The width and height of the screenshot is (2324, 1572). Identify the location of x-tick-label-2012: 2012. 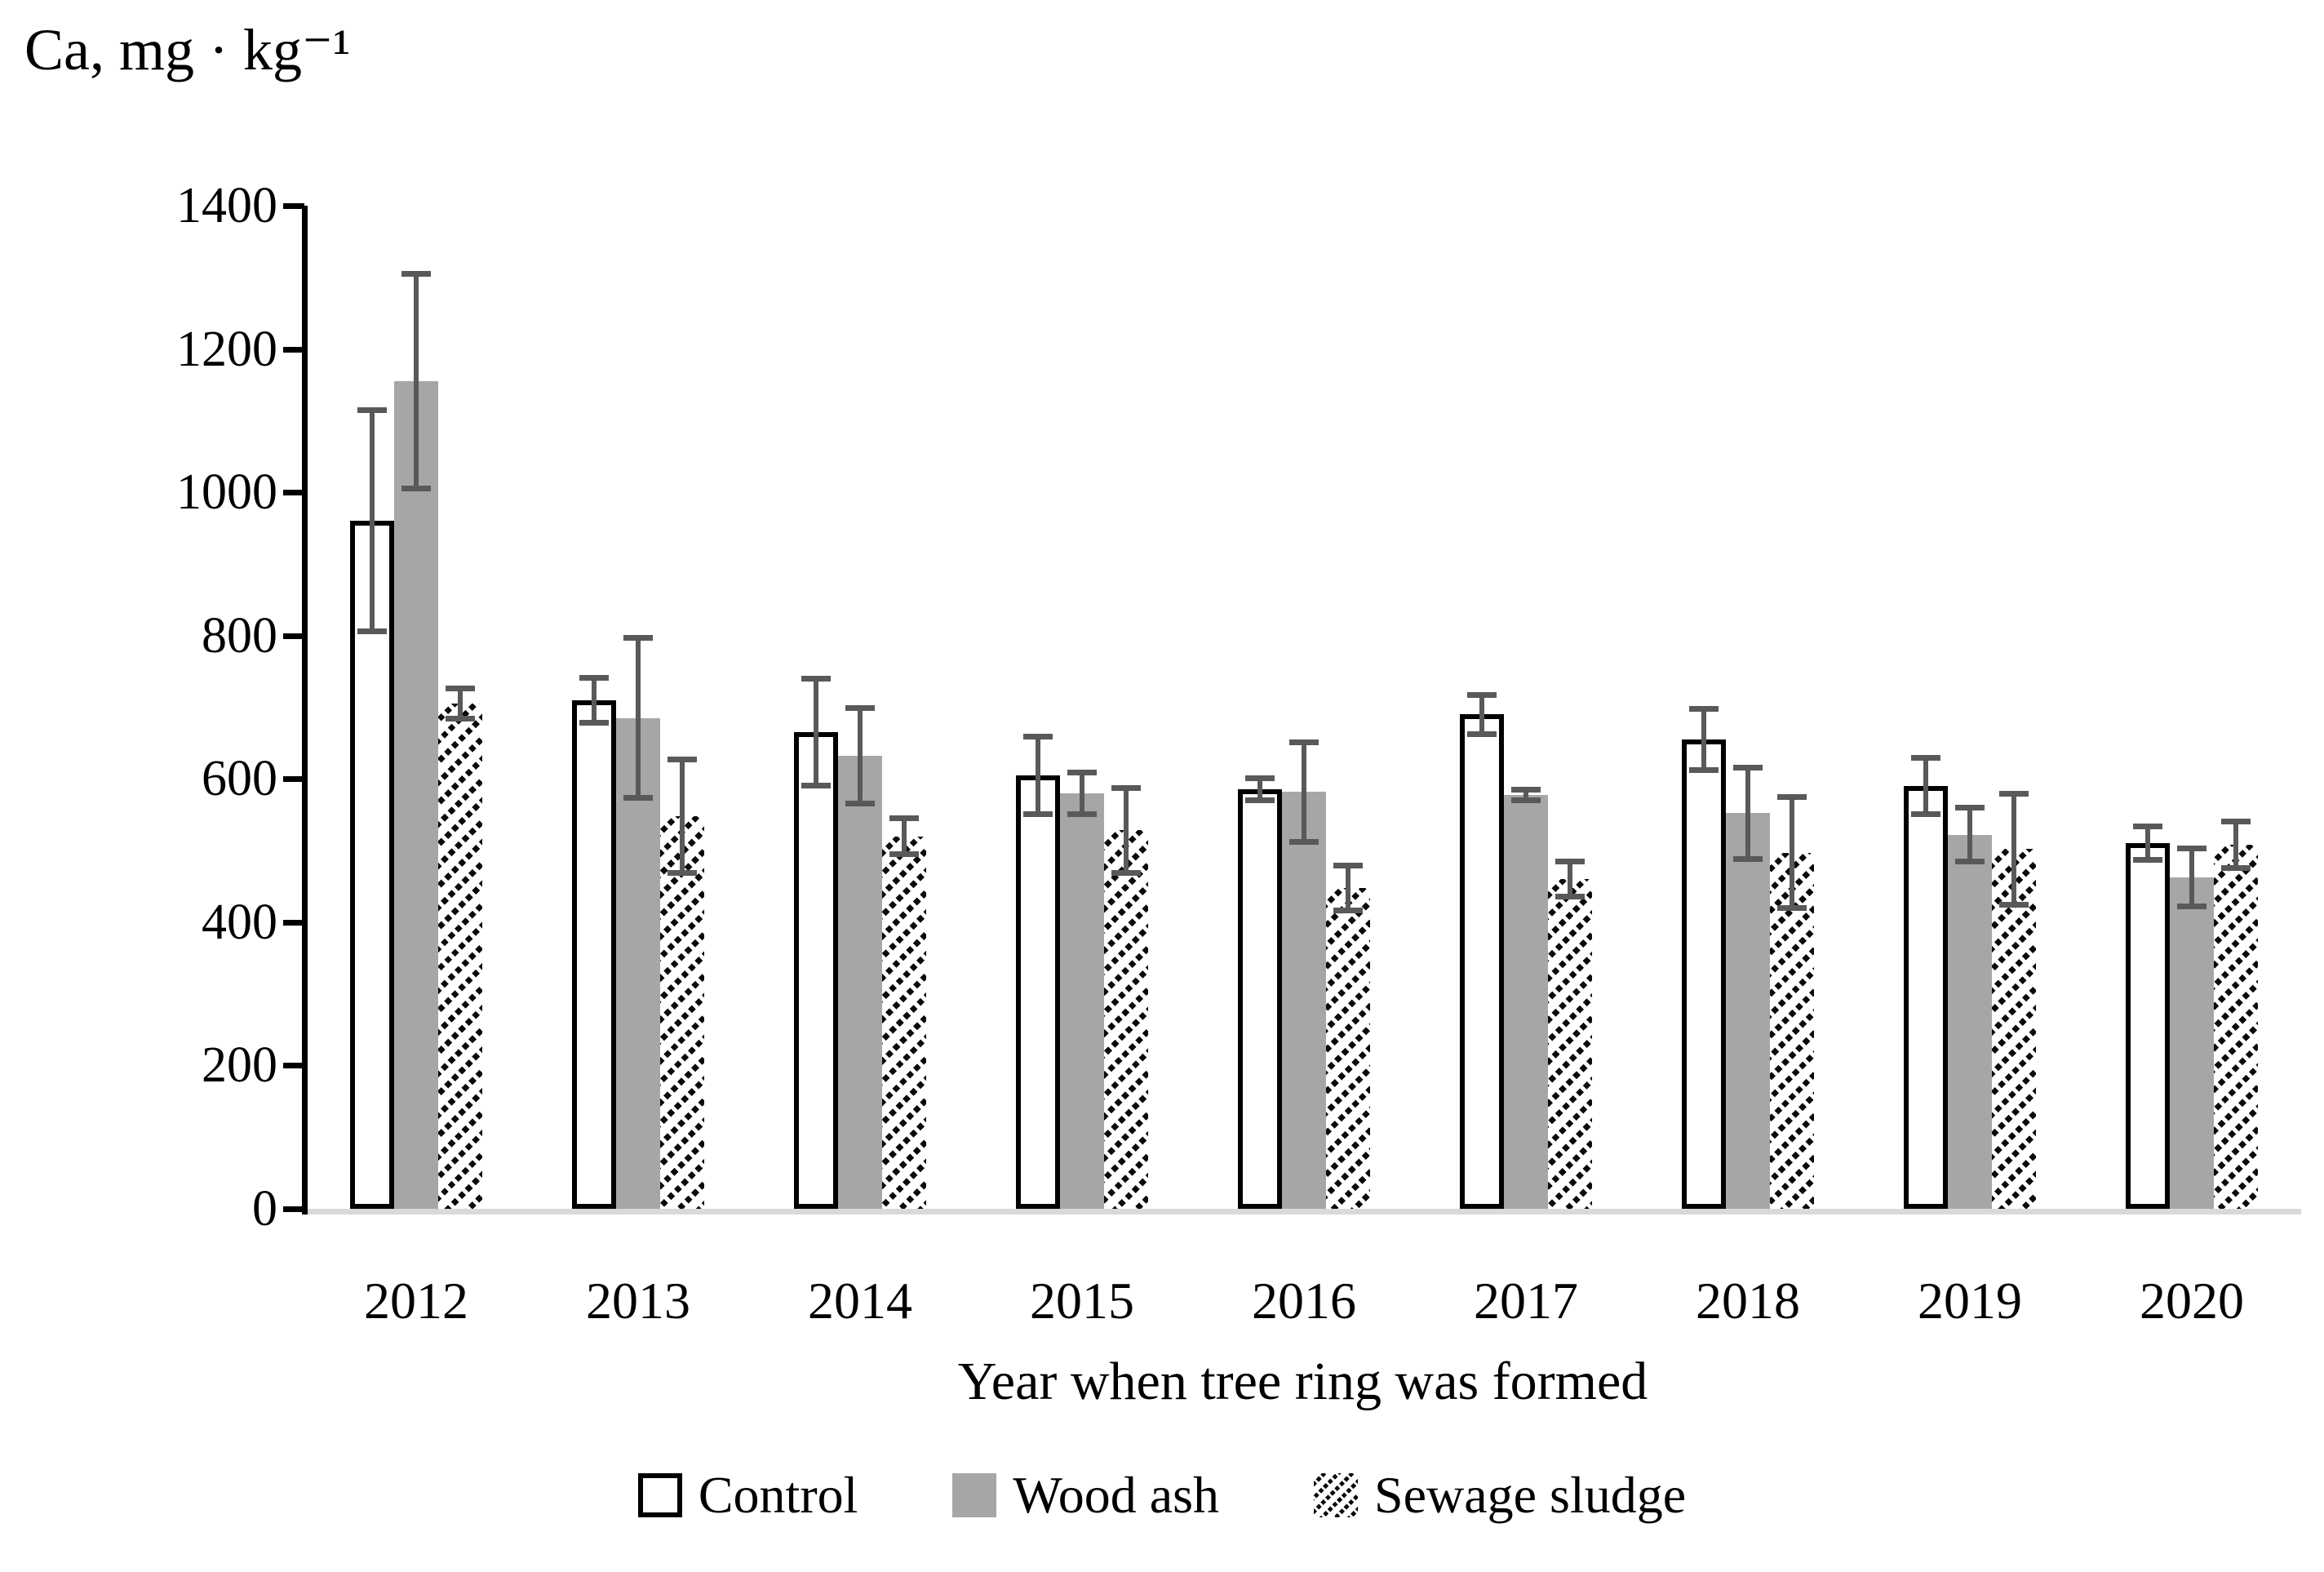
(416, 1301).